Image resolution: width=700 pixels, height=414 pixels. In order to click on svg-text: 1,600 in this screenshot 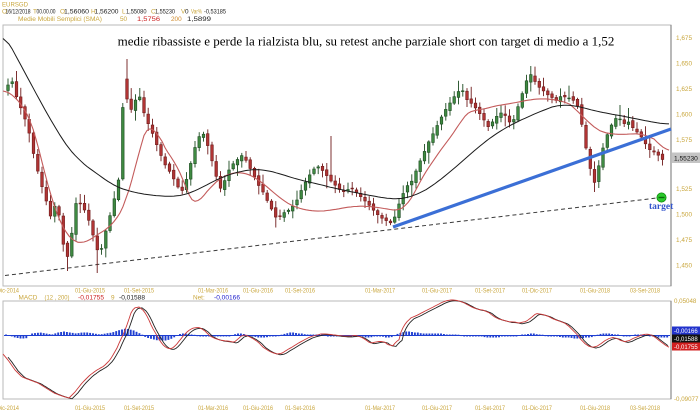, I will do `click(684, 115)`.